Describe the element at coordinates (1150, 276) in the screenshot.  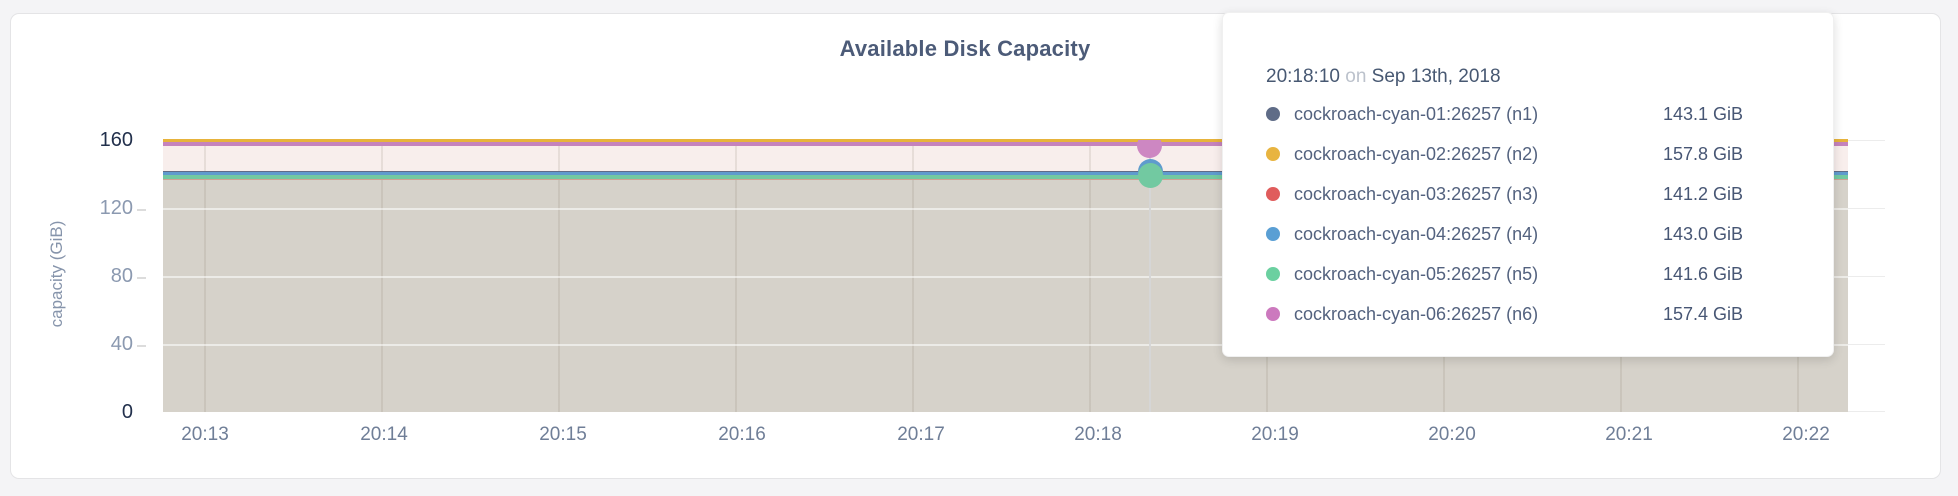
I see `hover-guideline` at that location.